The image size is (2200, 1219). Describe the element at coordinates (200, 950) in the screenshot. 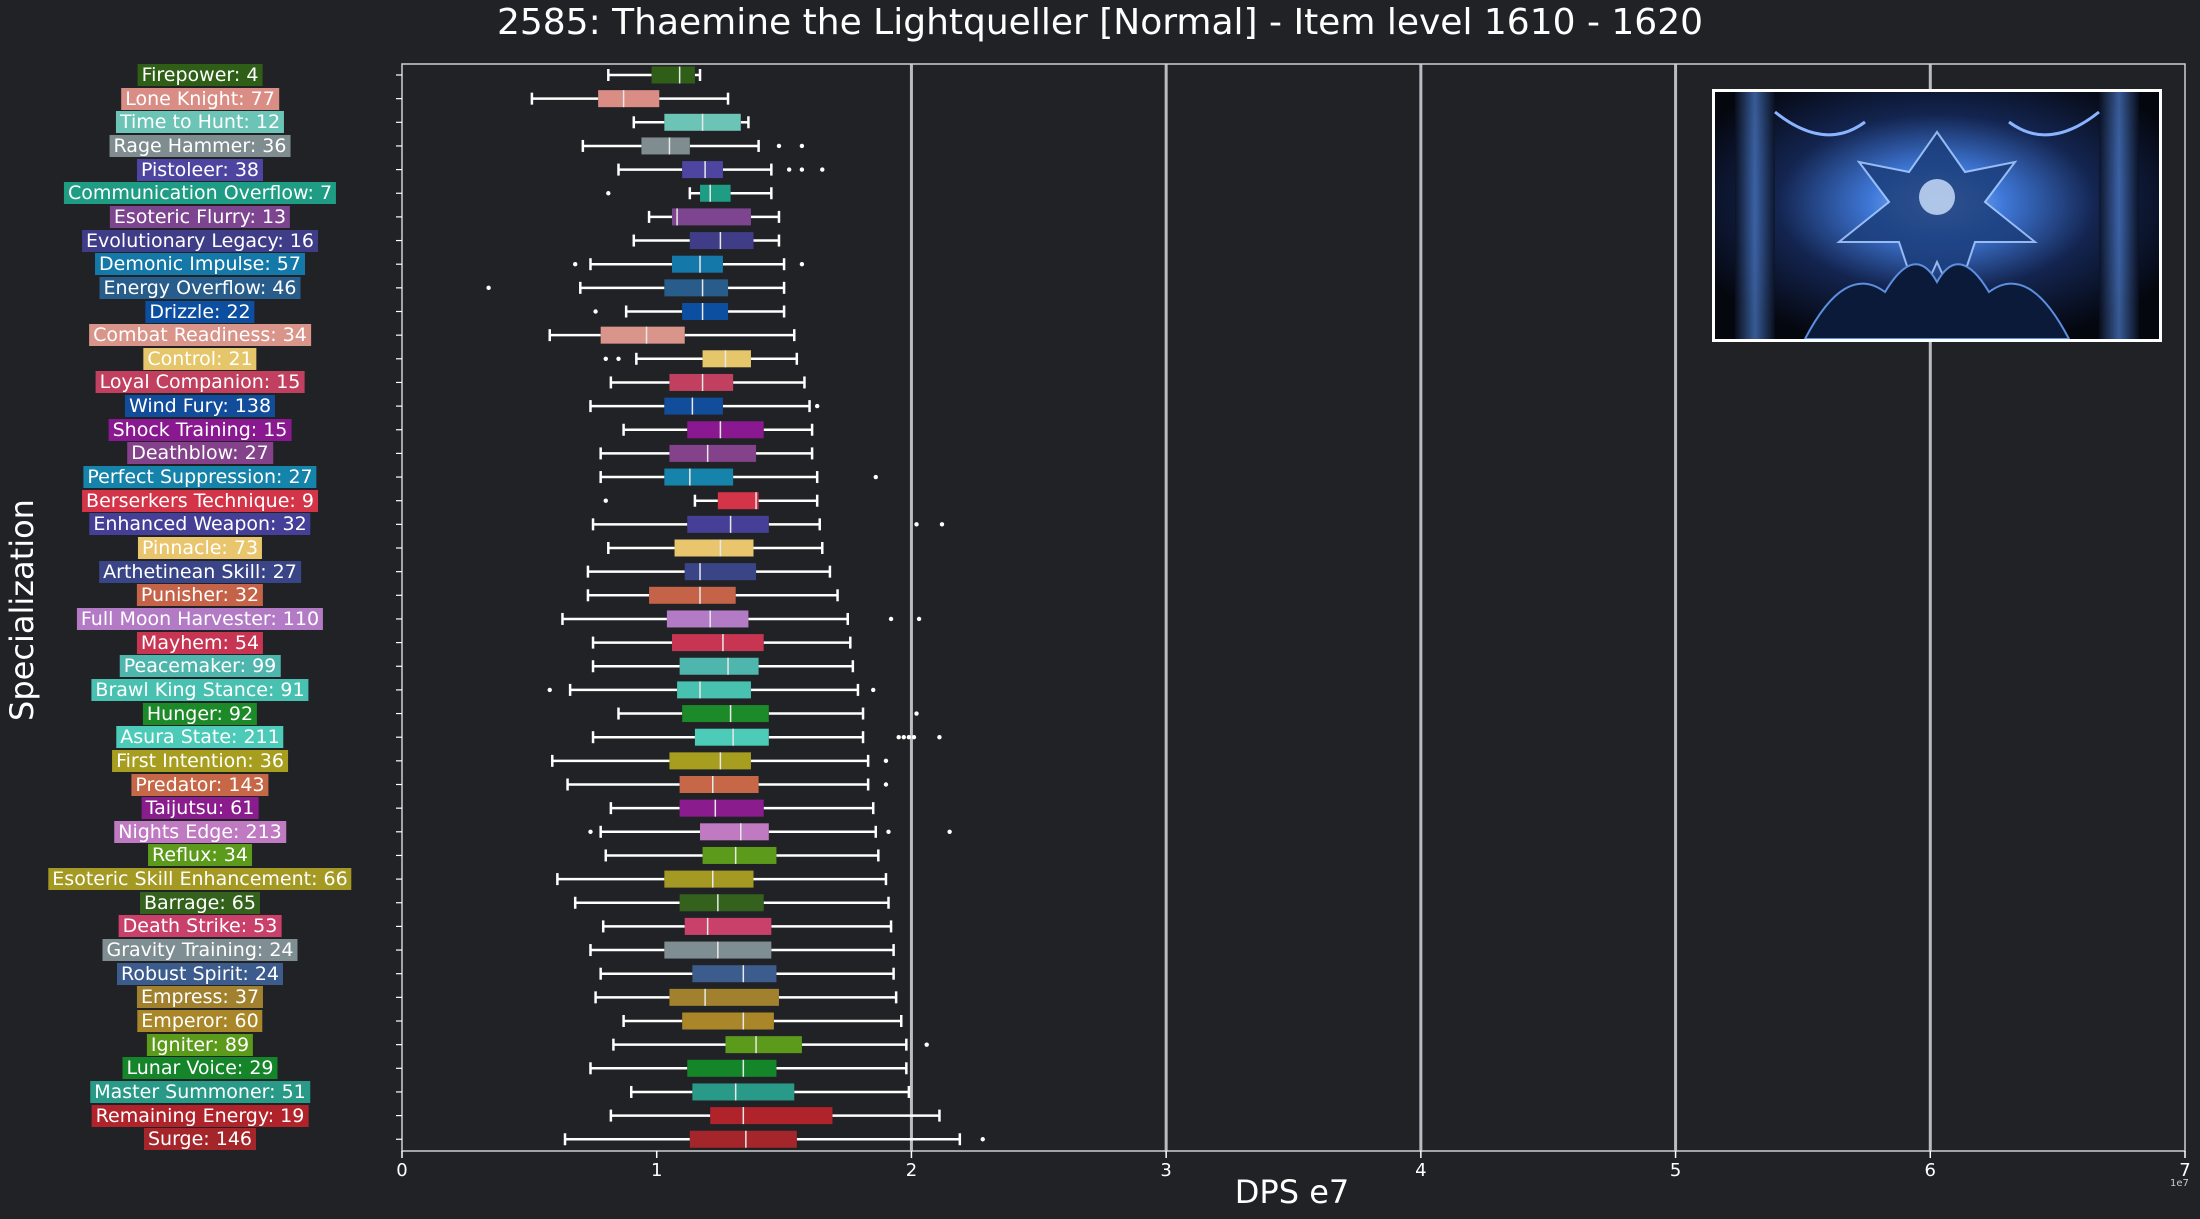

I see `specialization-label: Gravity Training: 24` at that location.